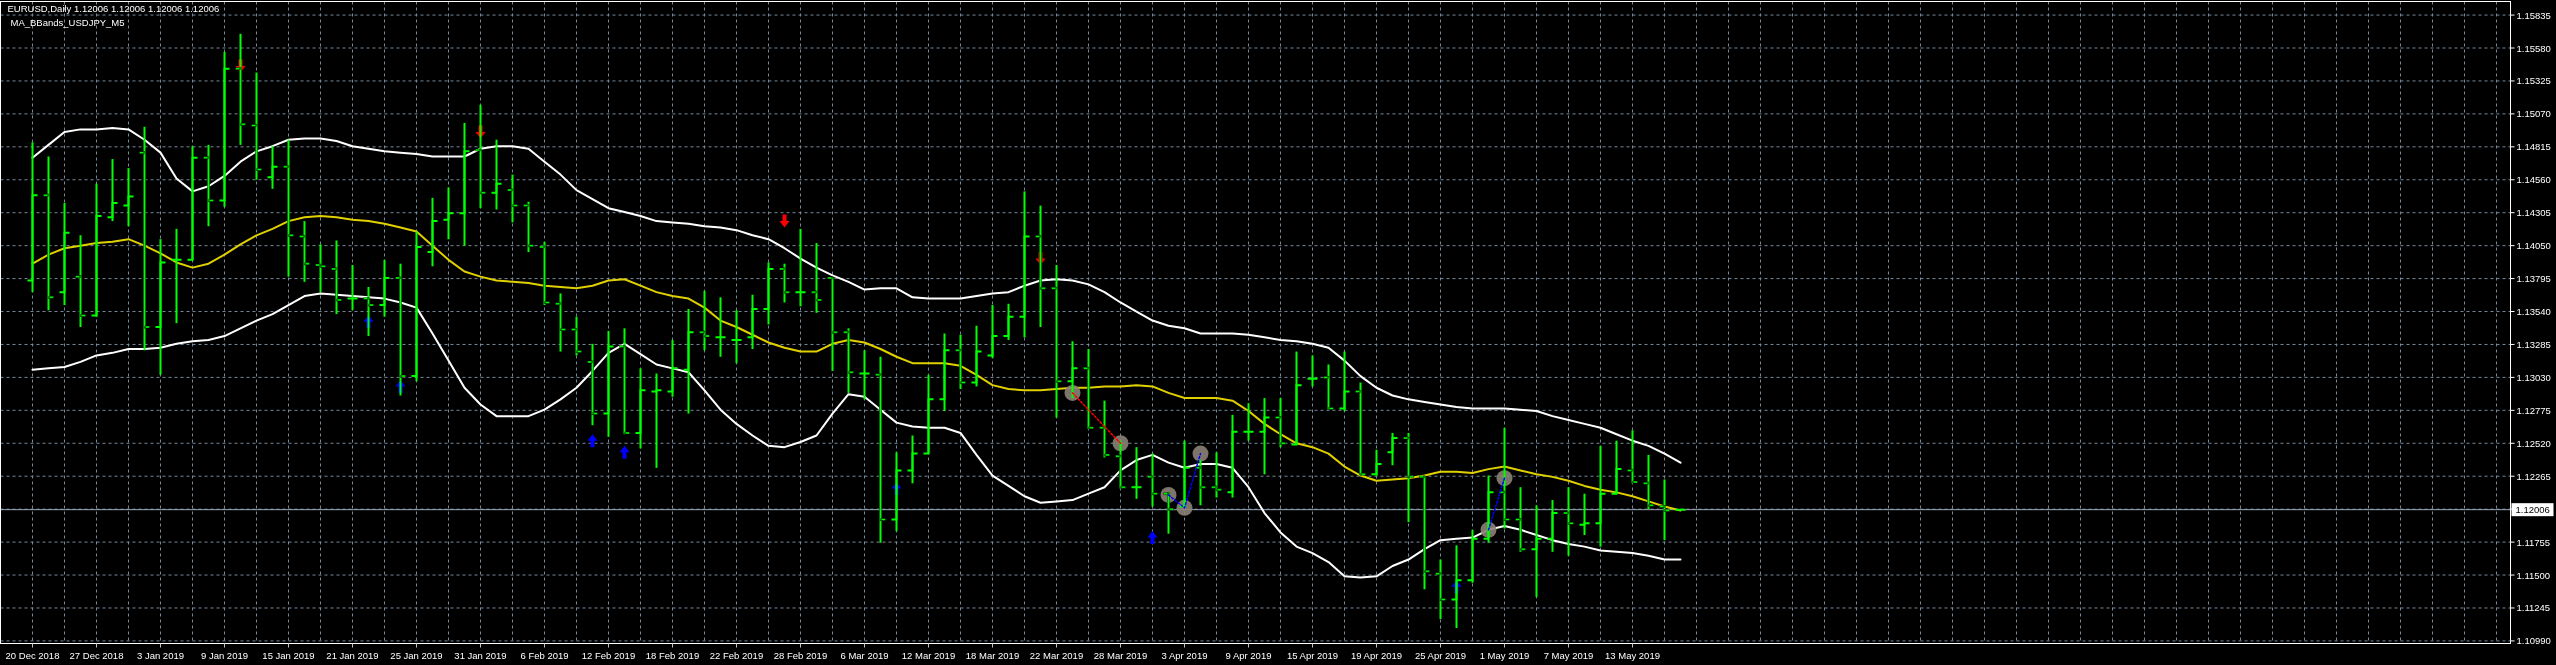 The width and height of the screenshot is (2556, 665). I want to click on x-tick-label: 12 Feb 2019, so click(608, 655).